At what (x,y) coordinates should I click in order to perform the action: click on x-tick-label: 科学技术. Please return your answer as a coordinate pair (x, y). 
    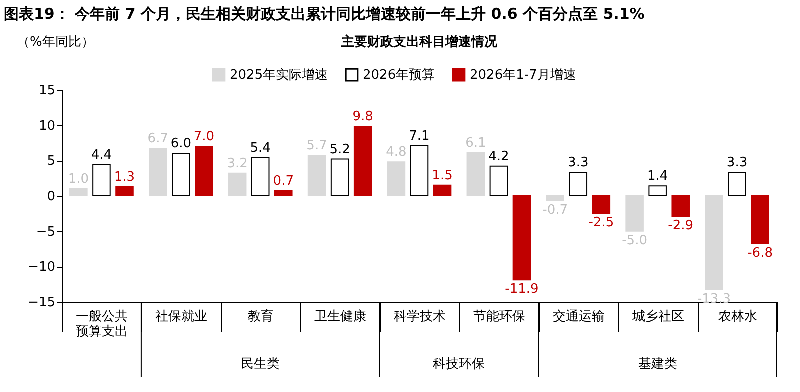
    Looking at the image, I should click on (420, 317).